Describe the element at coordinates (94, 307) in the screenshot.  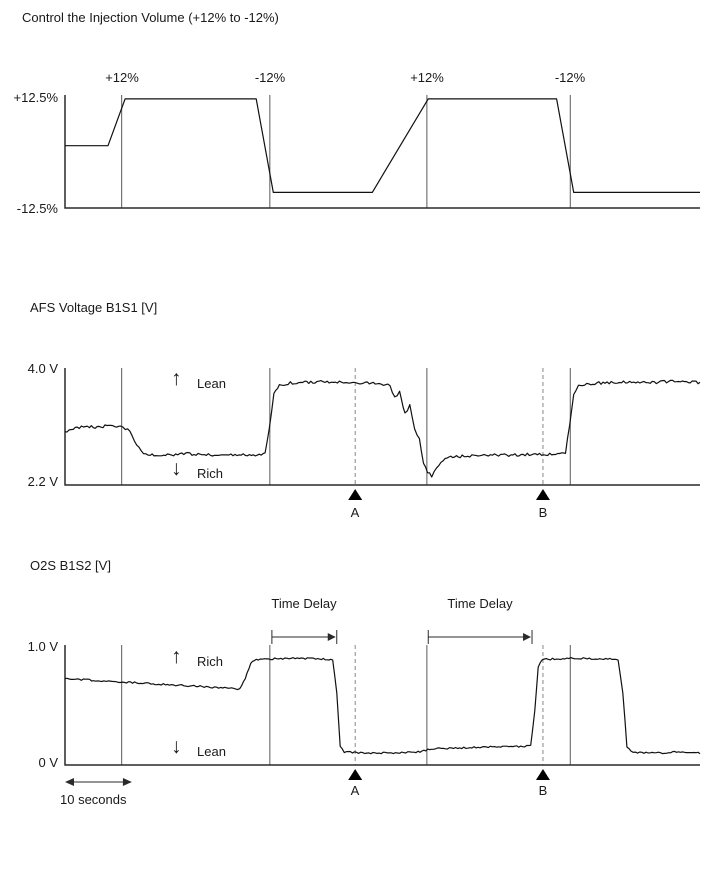
I see `chart2-title: AFS Voltage B1S1 [V]` at that location.